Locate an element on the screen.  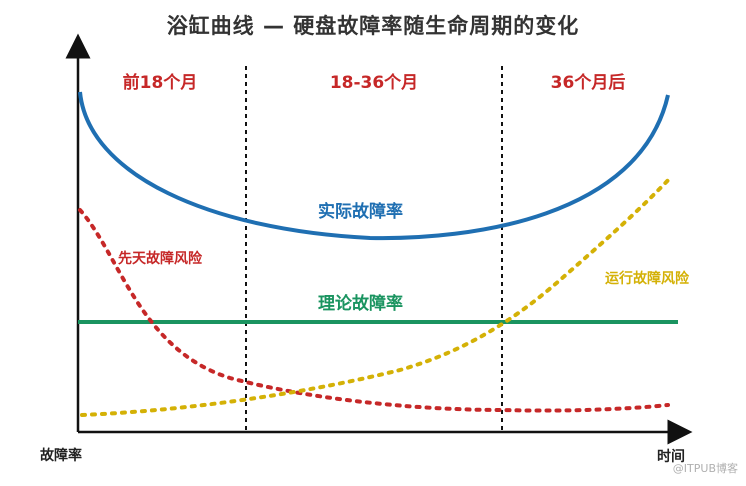
y-axis-label: 故障率 is located at coordinates (61, 456).